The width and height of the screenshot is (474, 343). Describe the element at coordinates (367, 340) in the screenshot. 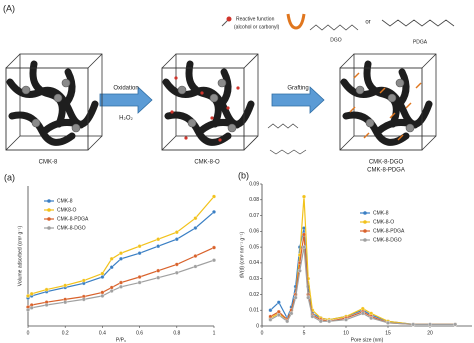

I see `x-axis-label: Pore size (nm)` at that location.